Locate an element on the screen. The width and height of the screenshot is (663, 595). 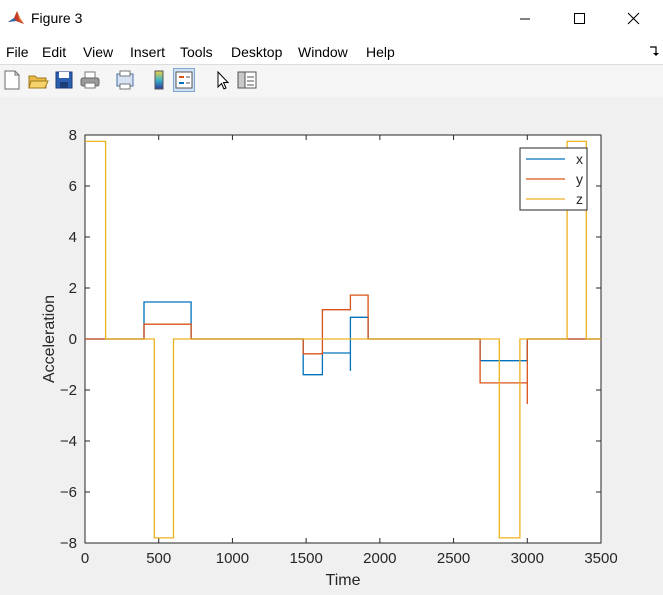
y-tick-label: 2 is located at coordinates (73, 288).